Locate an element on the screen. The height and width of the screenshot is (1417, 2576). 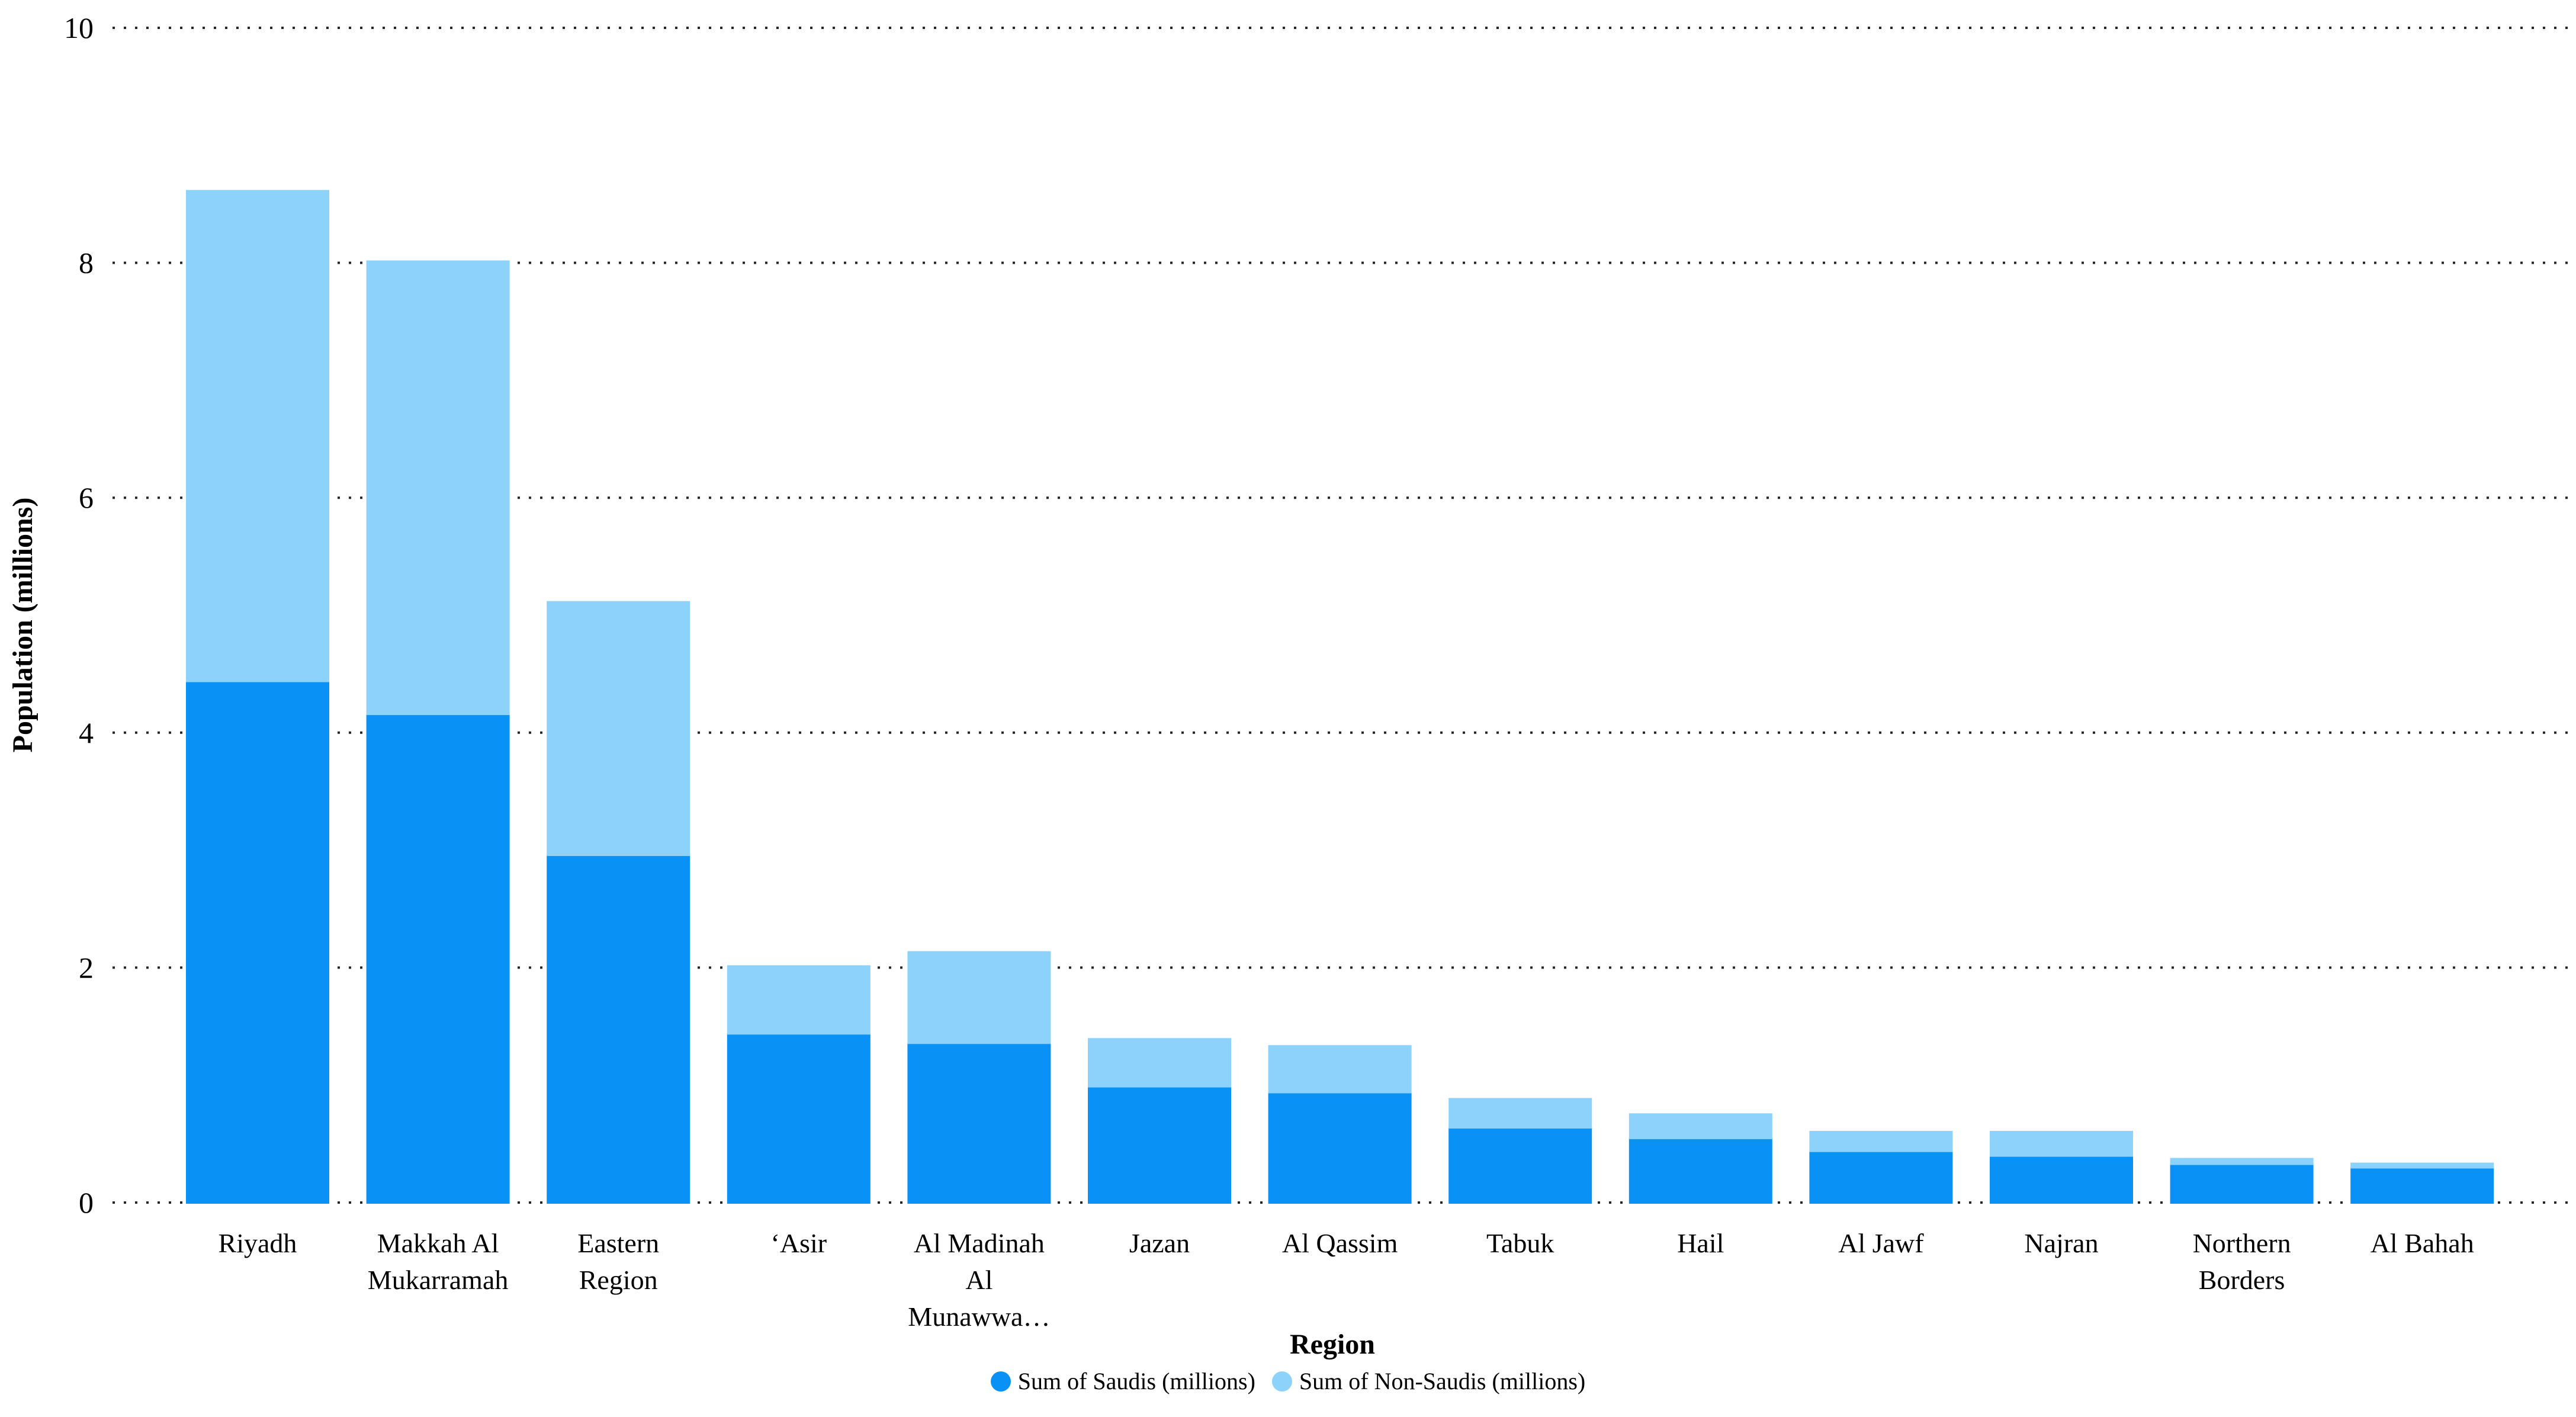
bar-segment-saudis-makkah-al-mukarramah is located at coordinates (438, 959).